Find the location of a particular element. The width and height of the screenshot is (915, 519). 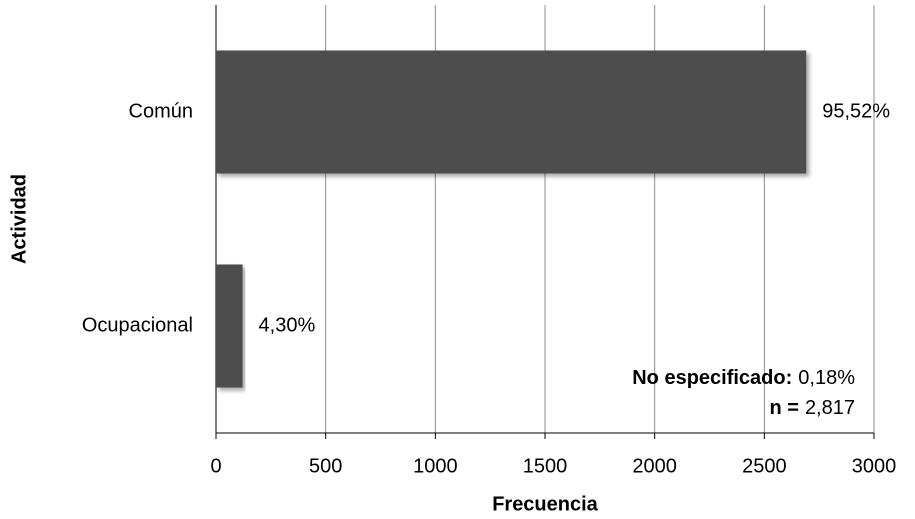

x-tick-label: 1000 is located at coordinates (435, 466).